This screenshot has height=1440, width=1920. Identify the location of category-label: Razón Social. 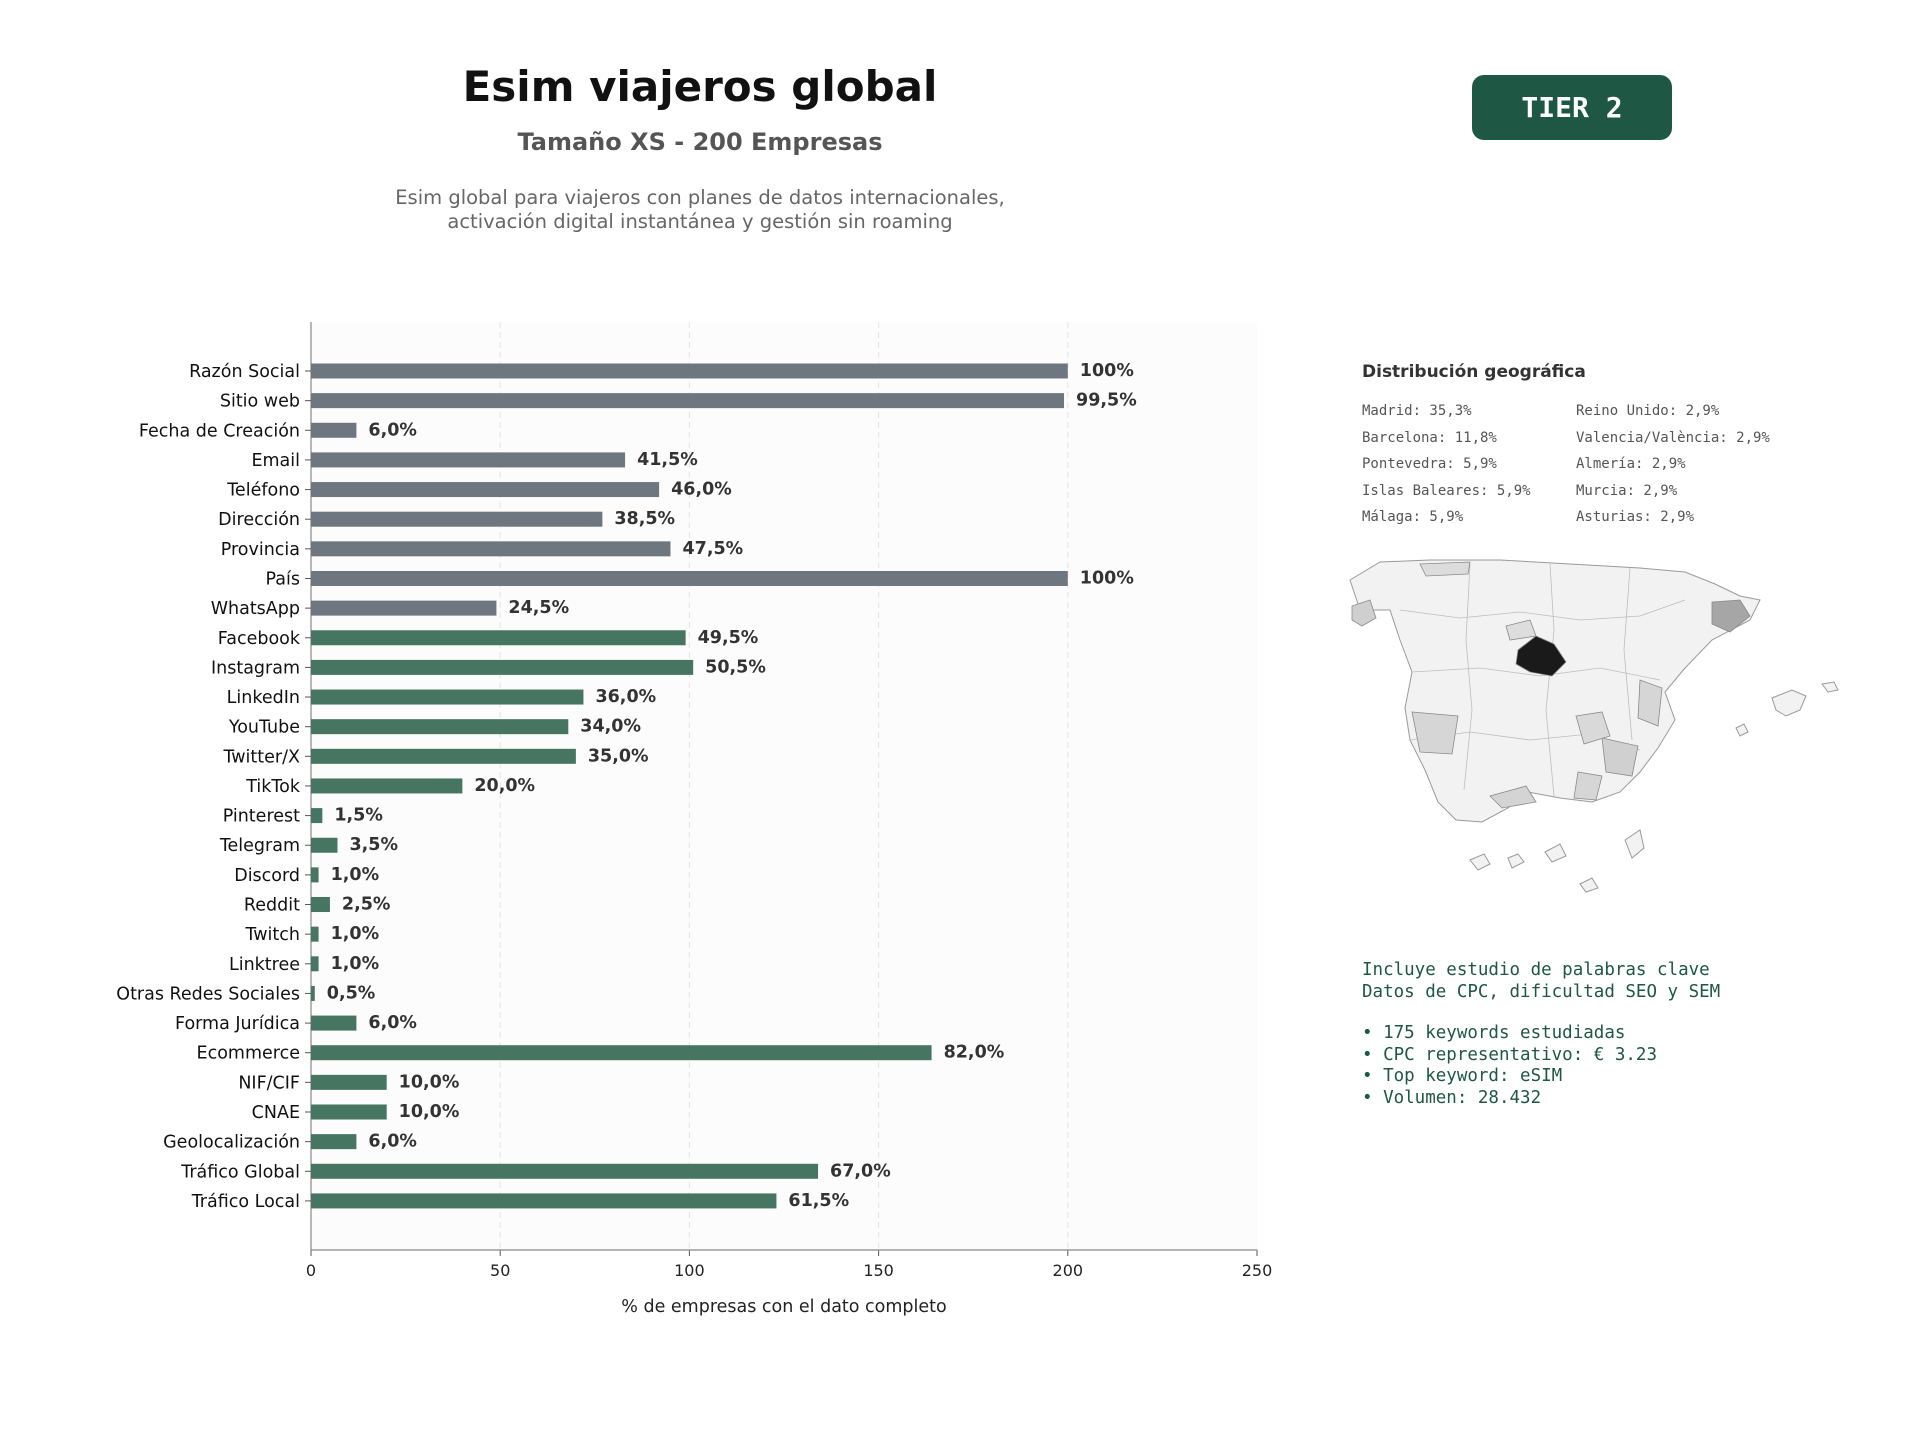
(244, 372).